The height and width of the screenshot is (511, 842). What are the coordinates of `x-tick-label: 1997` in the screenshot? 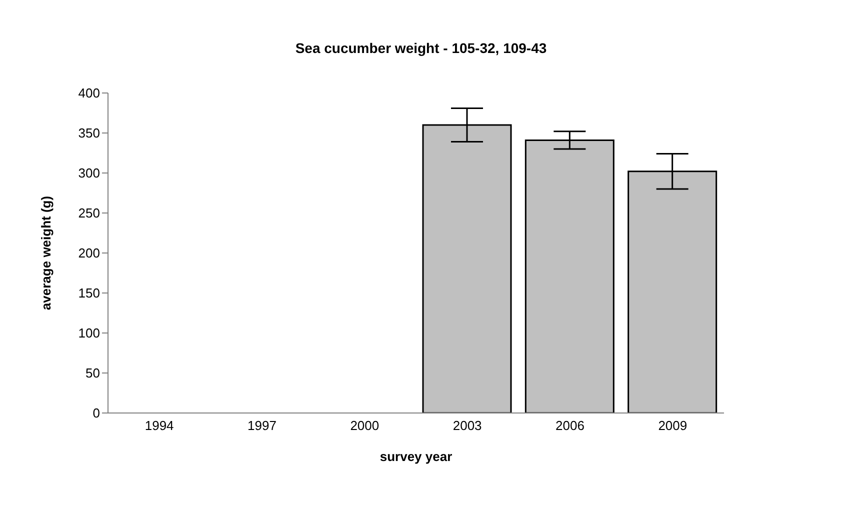 It's located at (262, 426).